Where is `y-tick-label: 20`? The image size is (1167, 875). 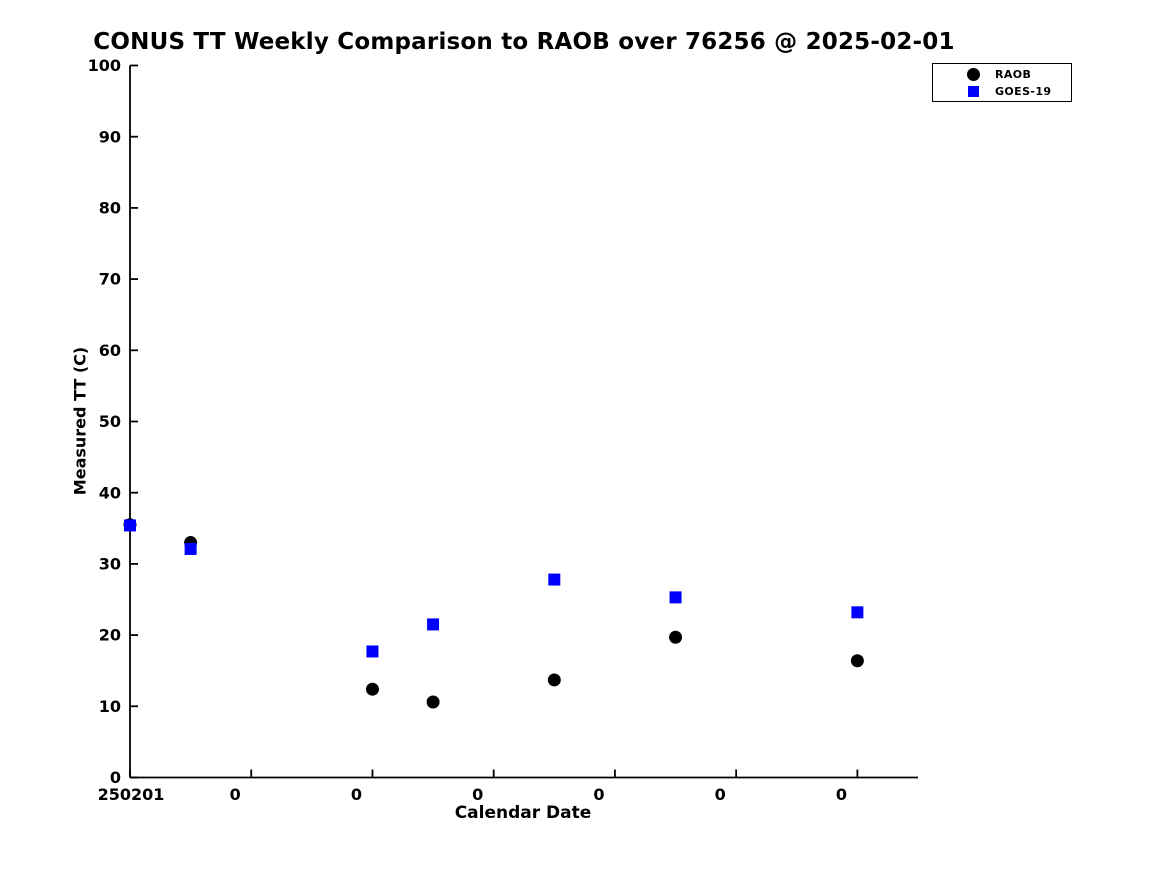
y-tick-label: 20 is located at coordinates (110, 635).